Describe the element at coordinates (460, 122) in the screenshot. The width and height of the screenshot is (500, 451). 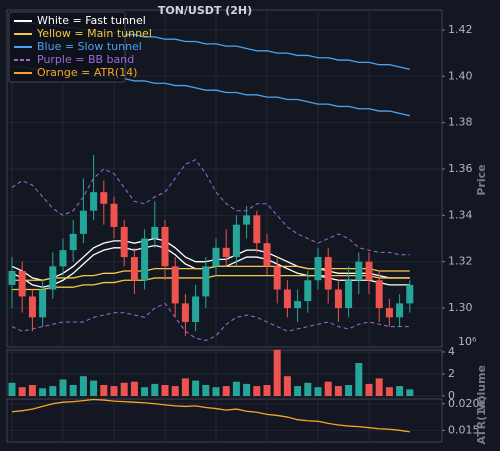
I see `y-tick-label: 1.38` at that location.